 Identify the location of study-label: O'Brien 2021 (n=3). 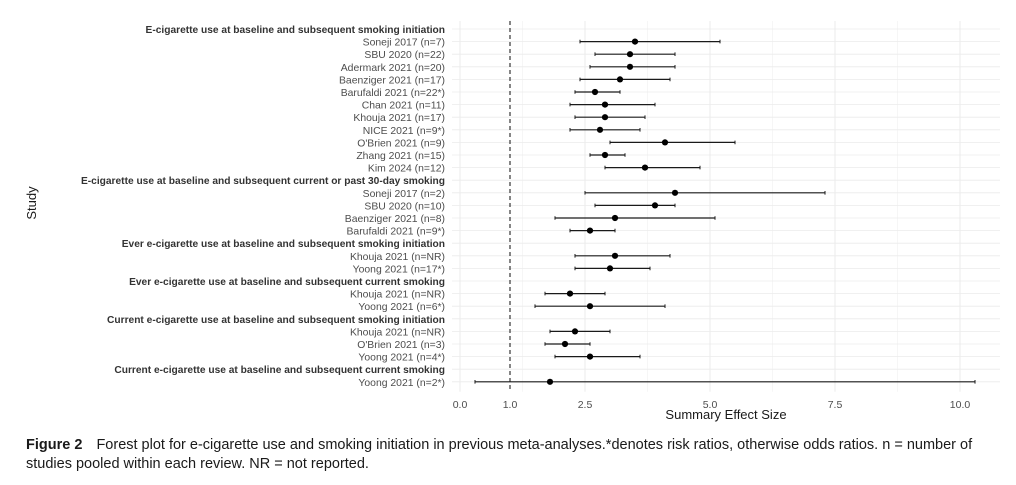
(401, 345).